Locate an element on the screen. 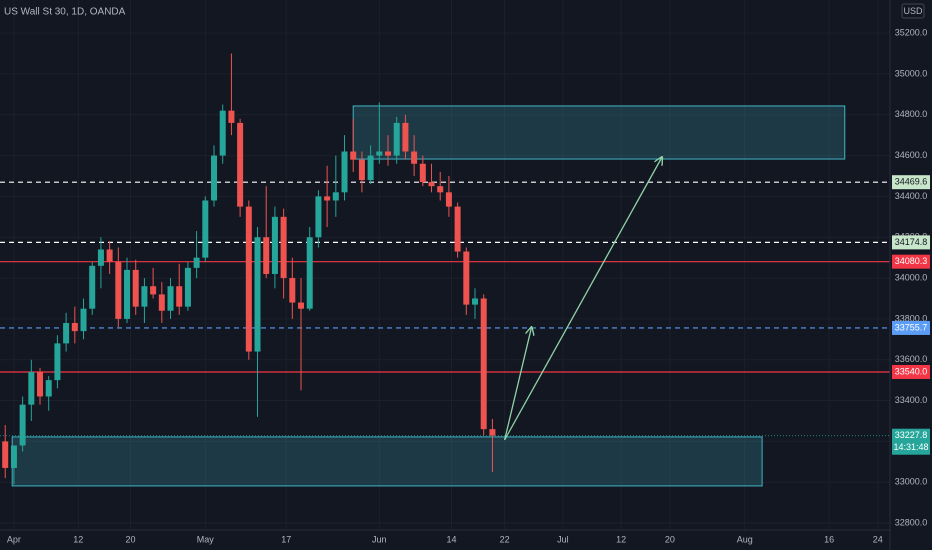  y-tick-label: 35000.0 is located at coordinates (911, 73).